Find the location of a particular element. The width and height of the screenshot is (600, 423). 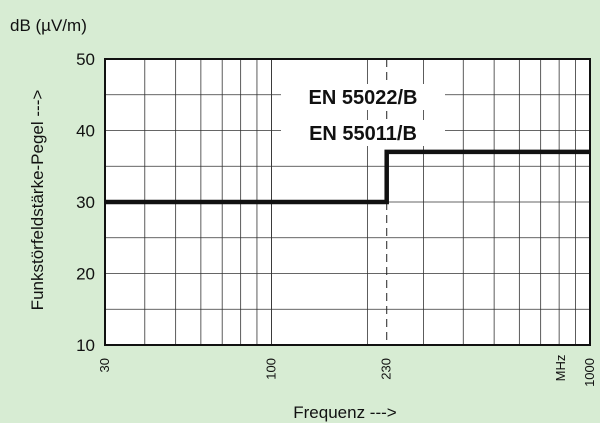

x-tick-label: 230 is located at coordinates (386, 369).